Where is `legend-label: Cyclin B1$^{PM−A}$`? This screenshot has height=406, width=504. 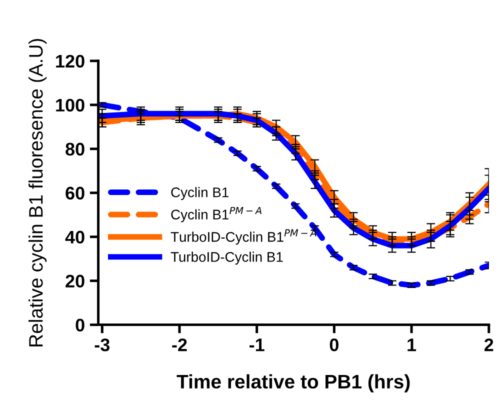 legend-label: Cyclin B1$^{PM−A}$ is located at coordinates (216, 214).